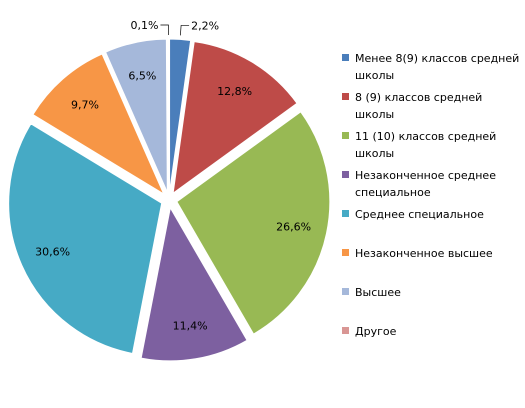 The image size is (525, 408). Describe the element at coordinates (437, 58) in the screenshot. I see `legend-label-1: Менее 8(9) классов средней` at that location.